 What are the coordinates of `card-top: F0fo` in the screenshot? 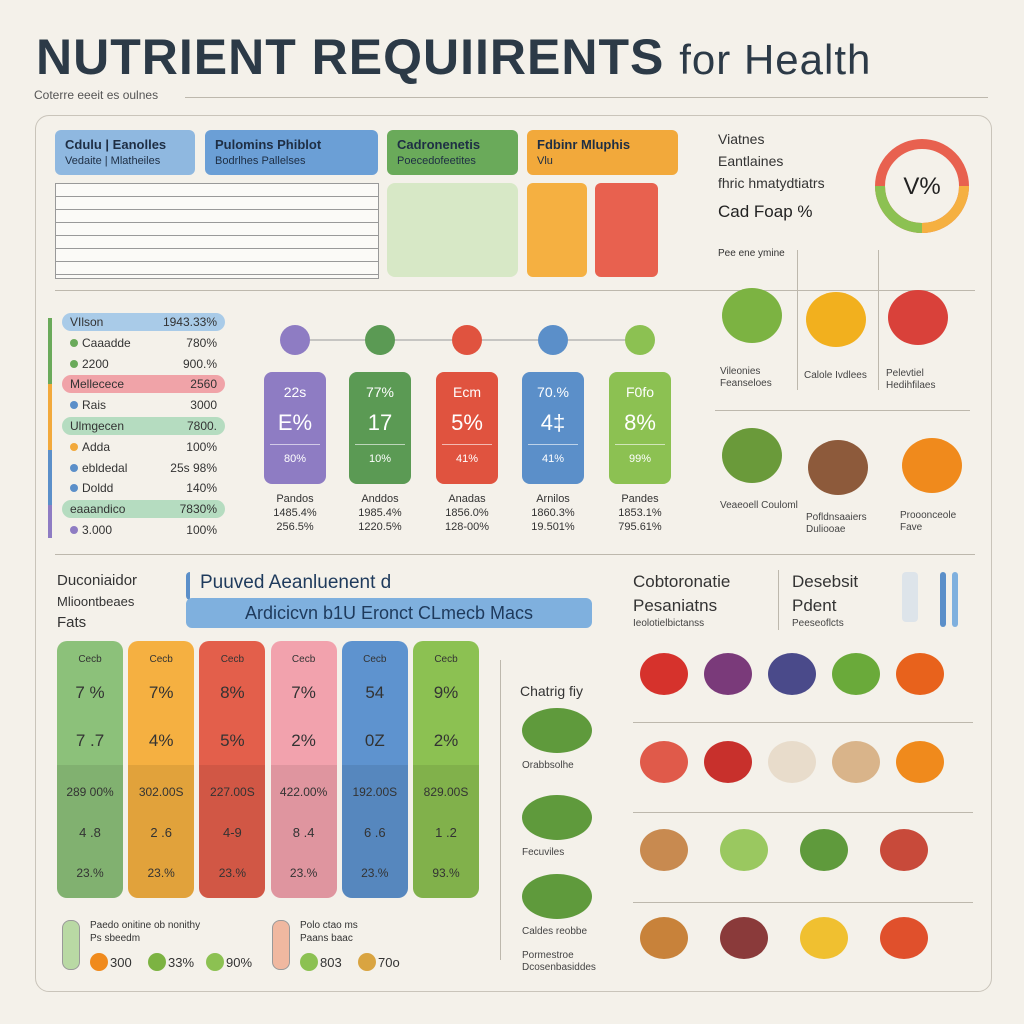 It's located at (639, 392).